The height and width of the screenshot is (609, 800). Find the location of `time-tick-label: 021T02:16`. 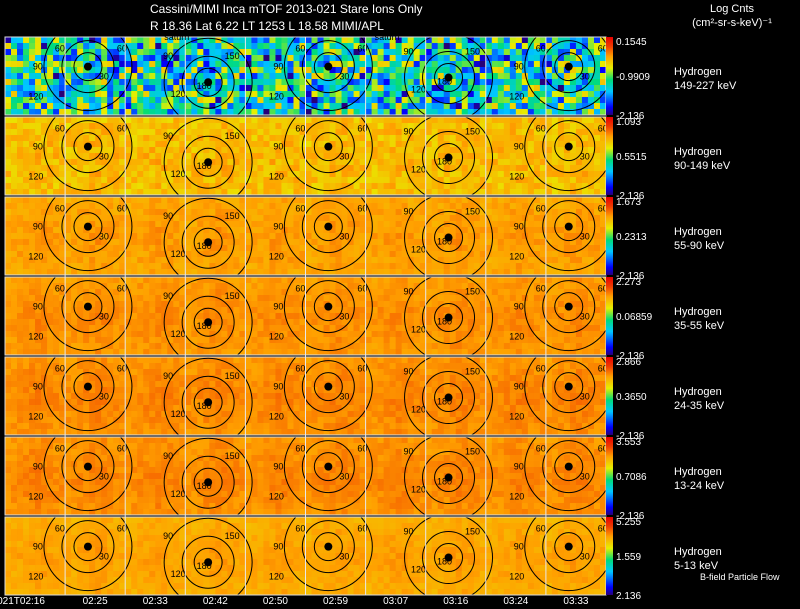

time-tick-label: 021T02:16 is located at coordinates (22, 601).